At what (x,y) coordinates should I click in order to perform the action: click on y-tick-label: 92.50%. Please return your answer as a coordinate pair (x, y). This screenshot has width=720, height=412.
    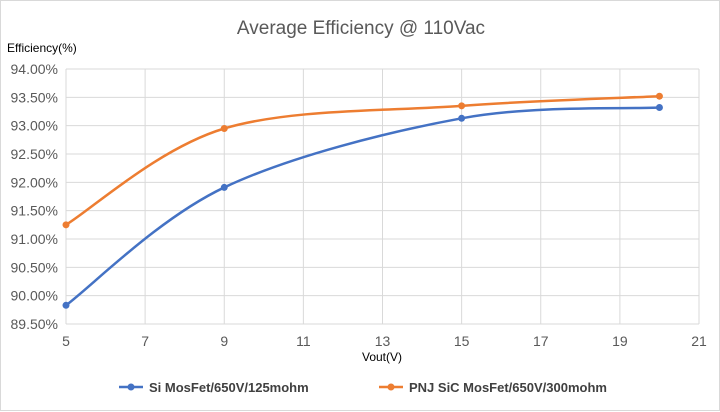
    Looking at the image, I should click on (34, 154).